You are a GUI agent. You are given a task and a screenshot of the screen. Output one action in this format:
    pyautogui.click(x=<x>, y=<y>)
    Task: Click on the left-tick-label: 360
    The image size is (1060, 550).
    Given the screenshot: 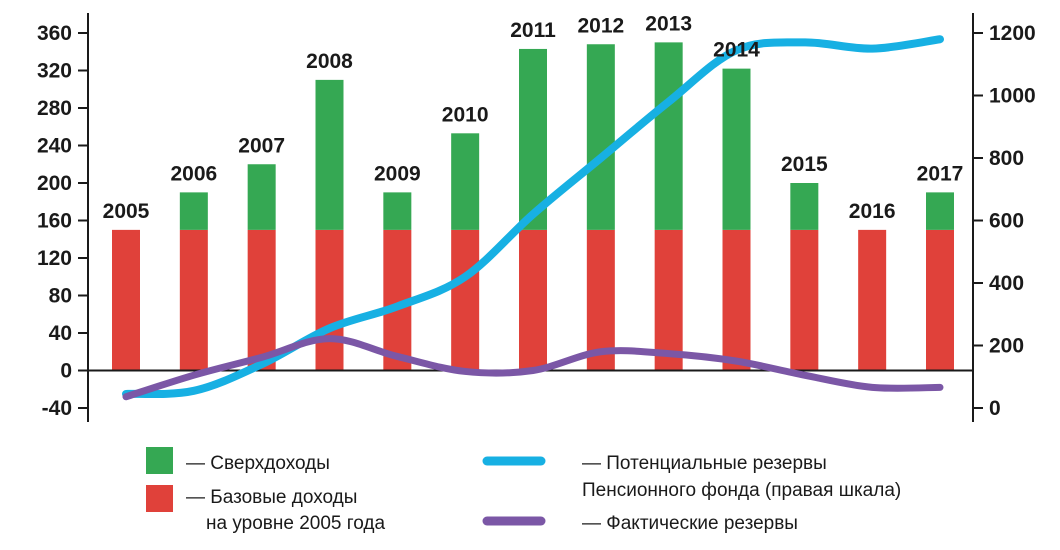 What is the action you would take?
    pyautogui.click(x=54, y=33)
    